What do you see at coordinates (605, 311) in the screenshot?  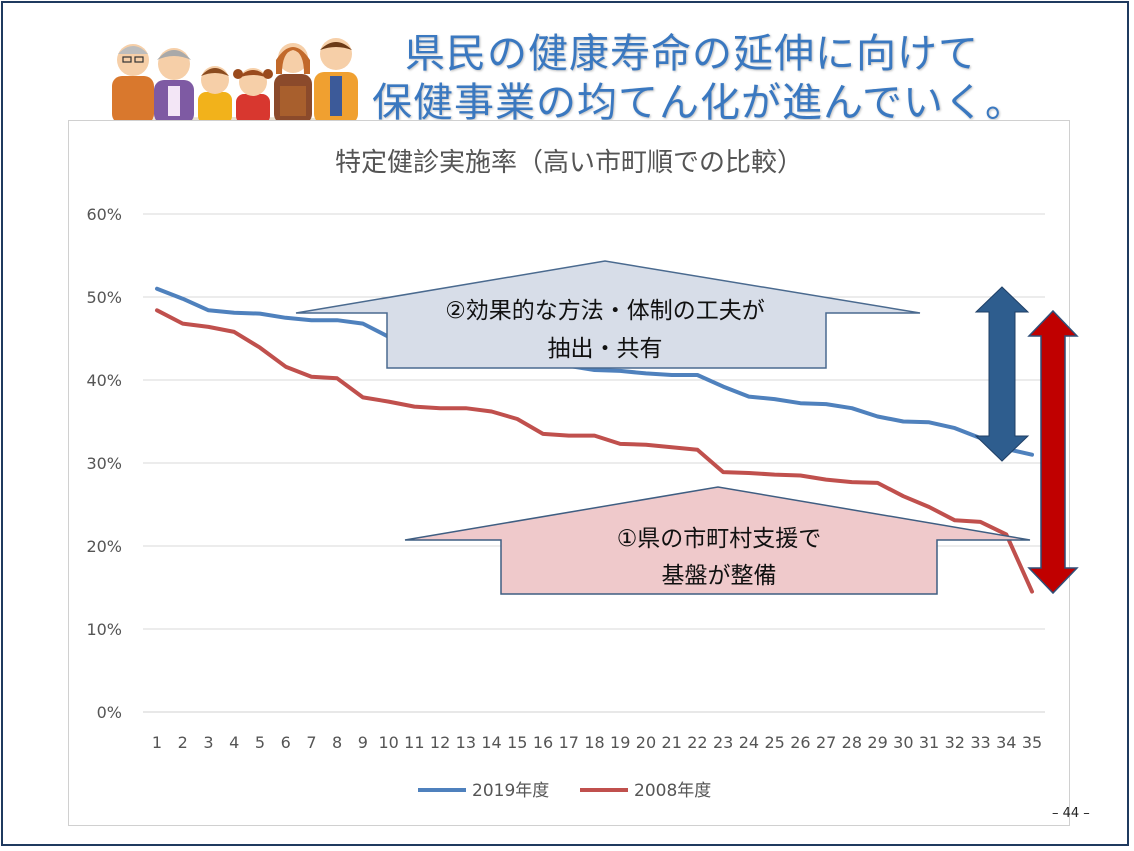 I see `upper-callout-line1: ②効果的な方法・体制の工夫が` at bounding box center [605, 311].